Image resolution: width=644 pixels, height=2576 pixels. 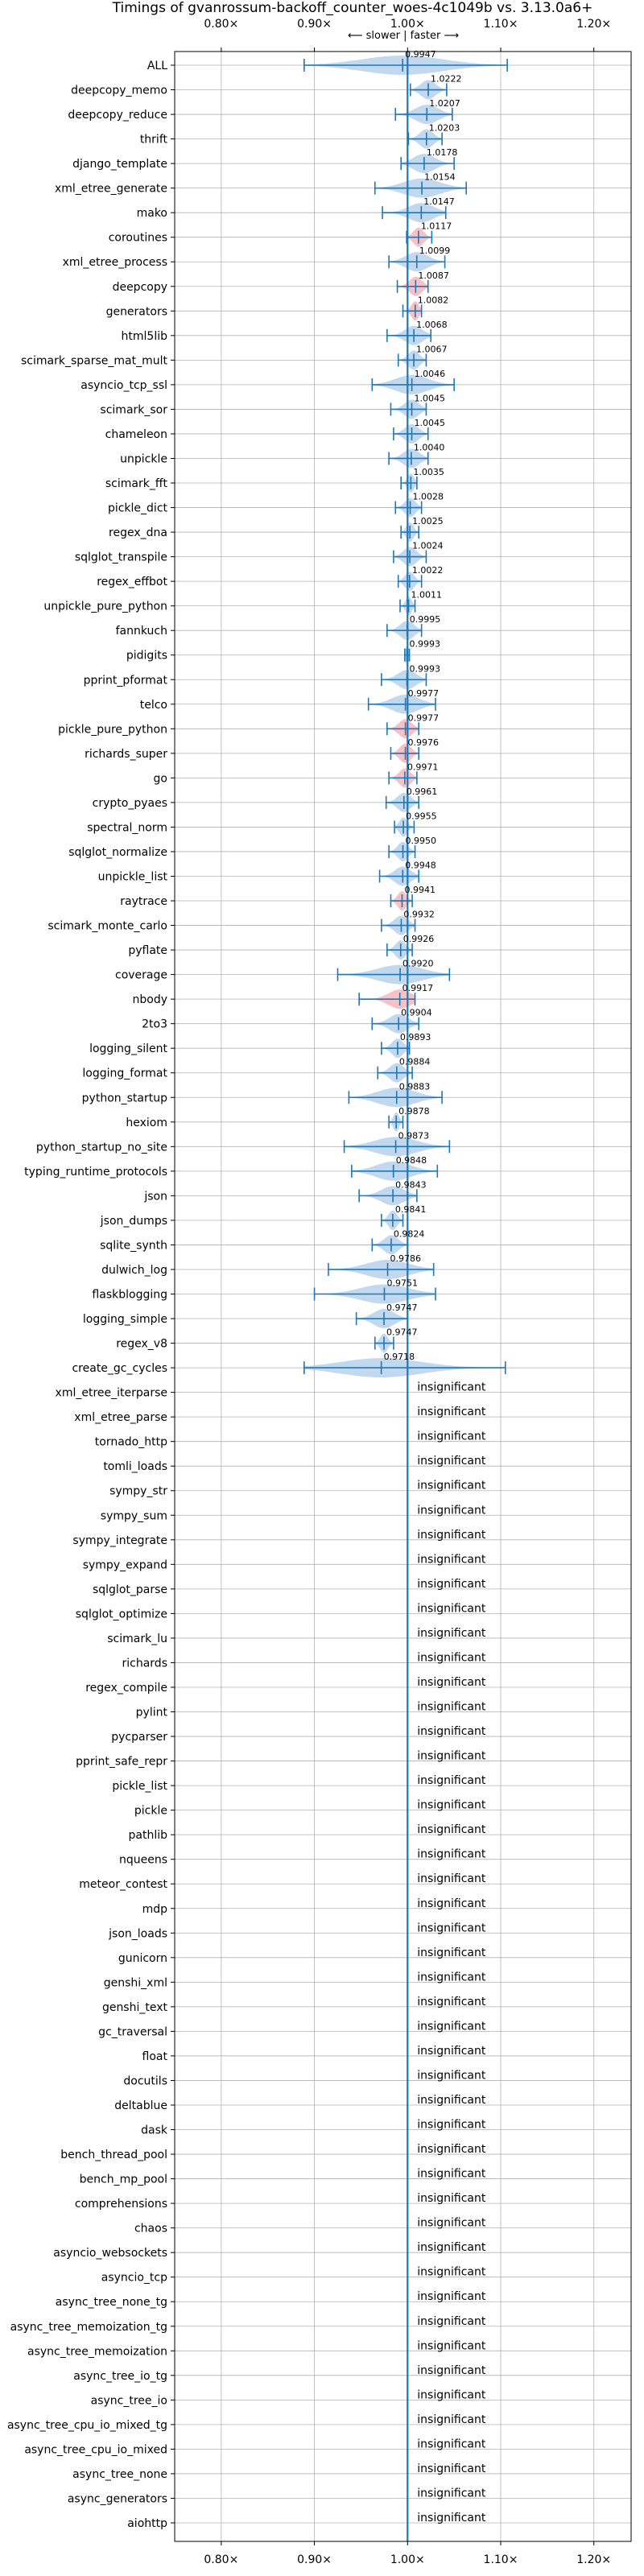 I want to click on benchmark-label: scimark_sor, so click(x=133, y=409).